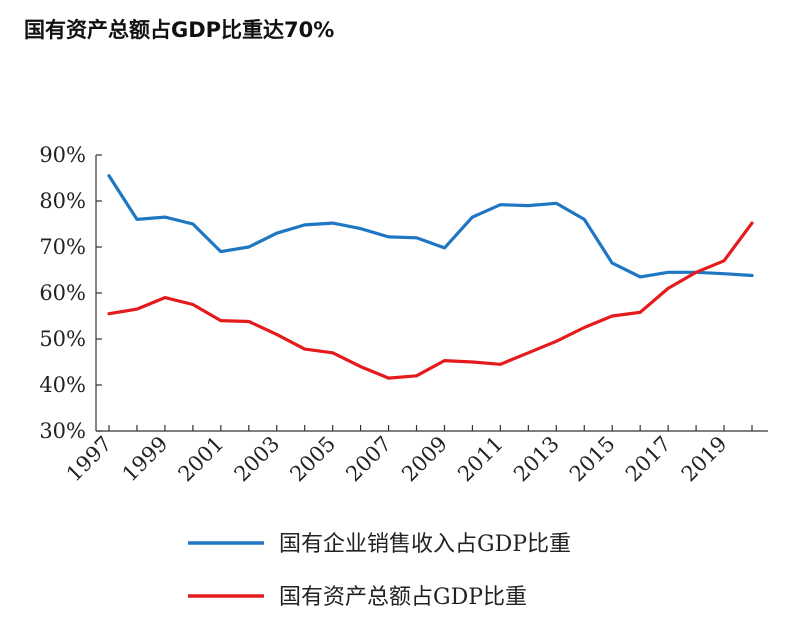 The height and width of the screenshot is (618, 800). I want to click on y-tick-label: 90%, so click(62, 155).